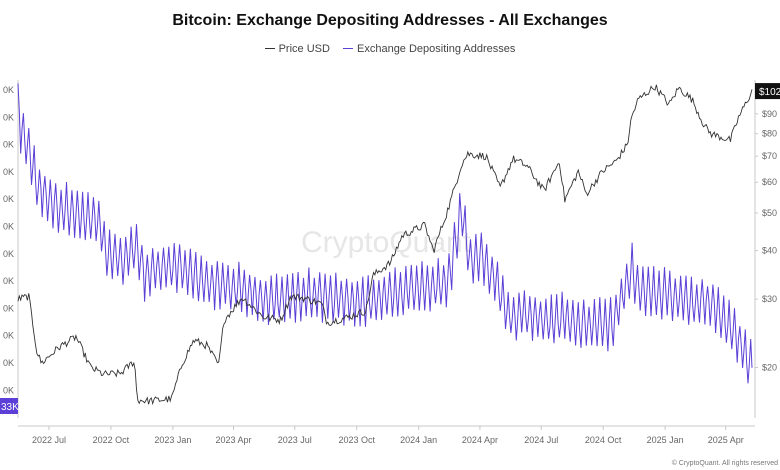  Describe the element at coordinates (665, 440) in the screenshot. I see `x-tick-label: 2025 Jan` at that location.